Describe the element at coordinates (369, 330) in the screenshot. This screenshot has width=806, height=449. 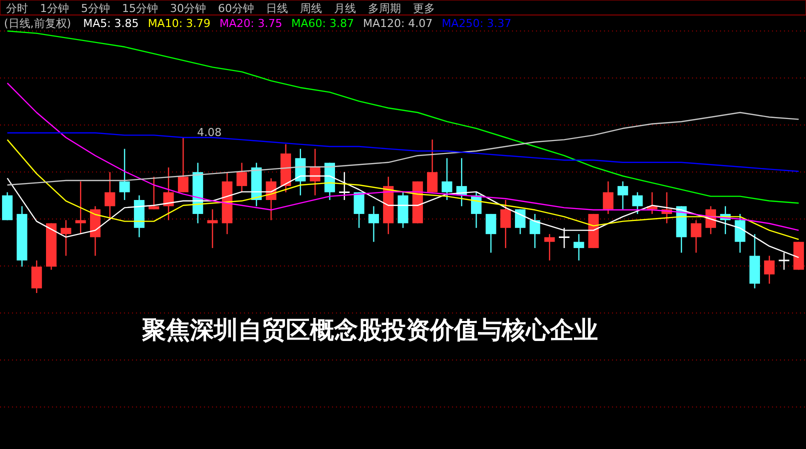
I see `text: 聚焦深圳自贸区概念股投资价值与核心企业` at that location.